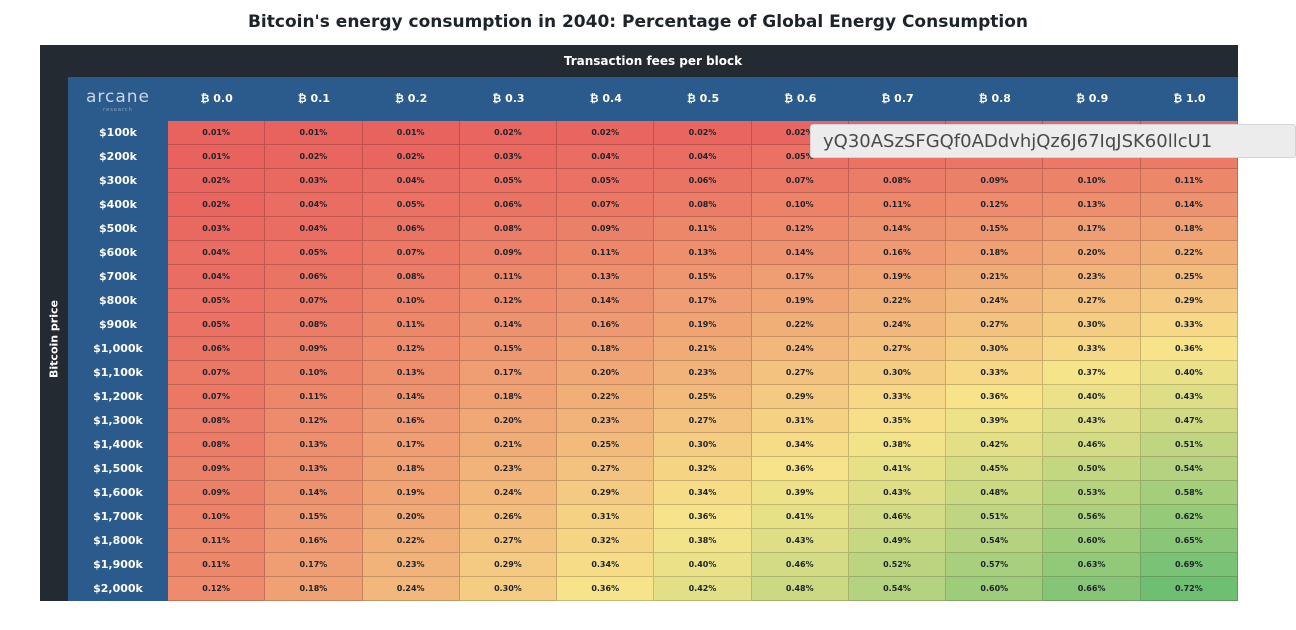 The width and height of the screenshot is (1296, 630). What do you see at coordinates (1189, 565) in the screenshot?
I see `data-cell: 0.69%` at bounding box center [1189, 565].